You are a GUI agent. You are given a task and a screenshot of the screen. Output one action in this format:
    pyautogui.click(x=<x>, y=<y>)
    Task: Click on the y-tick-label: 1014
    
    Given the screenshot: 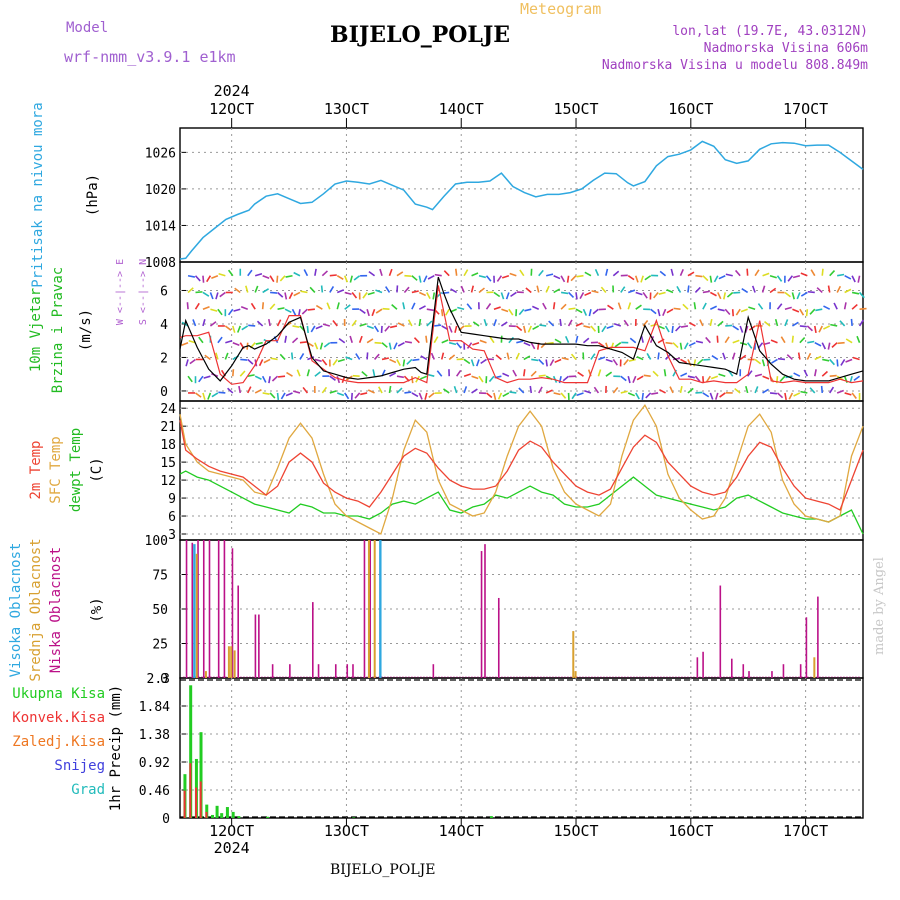 What is the action you would take?
    pyautogui.click(x=160, y=226)
    